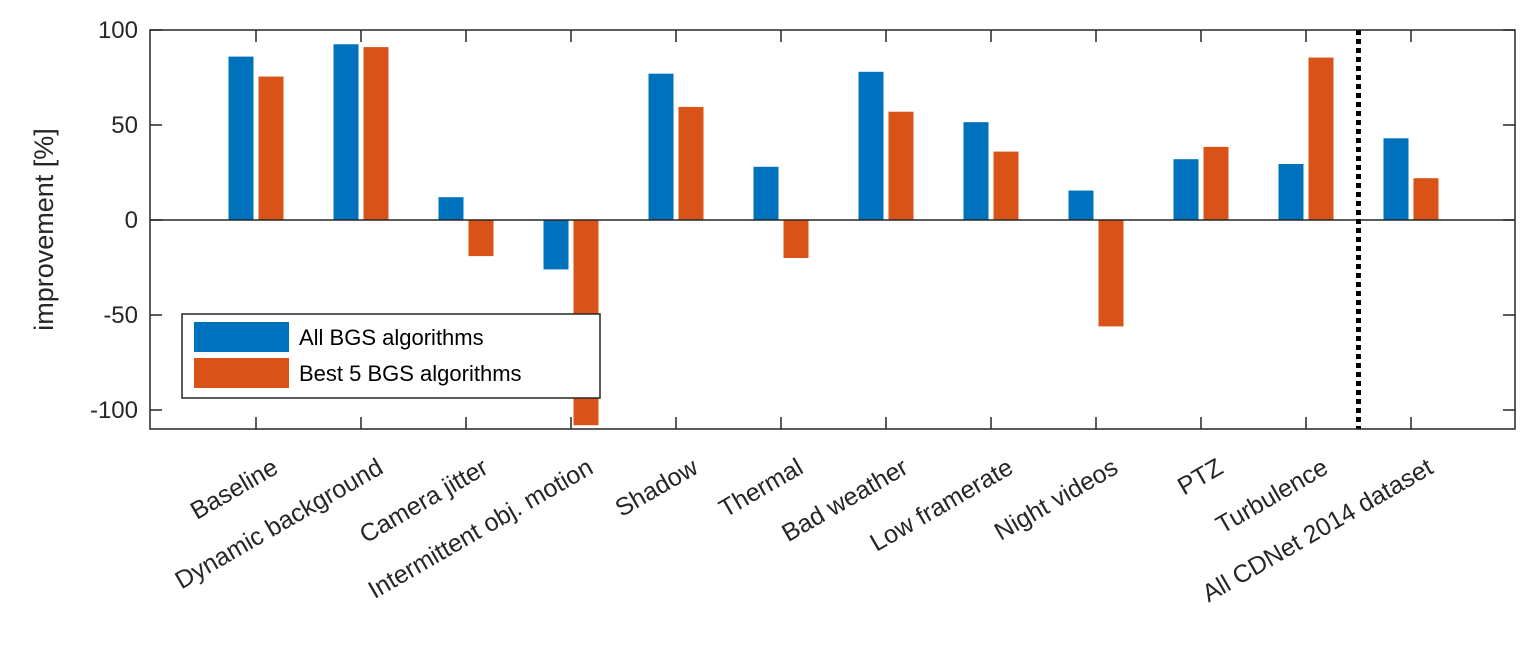  I want to click on y-axis-label: improvement [%], so click(44, 229).